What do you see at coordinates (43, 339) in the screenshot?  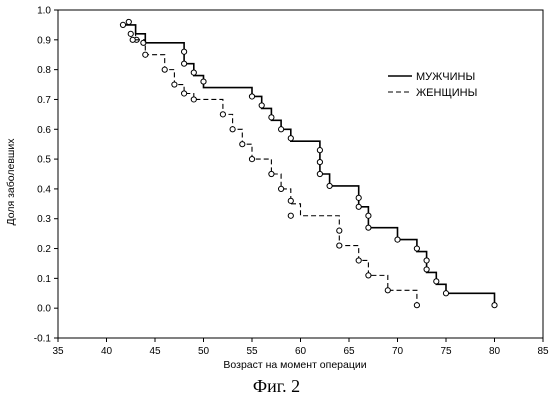 I see `y-tick-label: -0.1` at bounding box center [43, 339].